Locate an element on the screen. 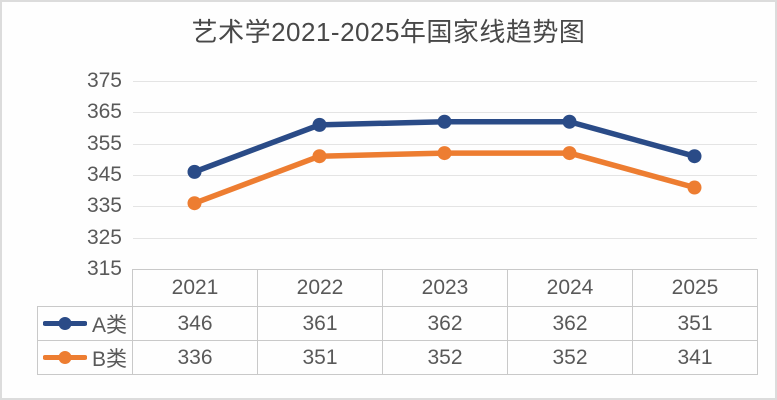 Image resolution: width=777 pixels, height=400 pixels. chart-title: 艺术学2021-2025年国家线趋势图 is located at coordinates (388, 32).